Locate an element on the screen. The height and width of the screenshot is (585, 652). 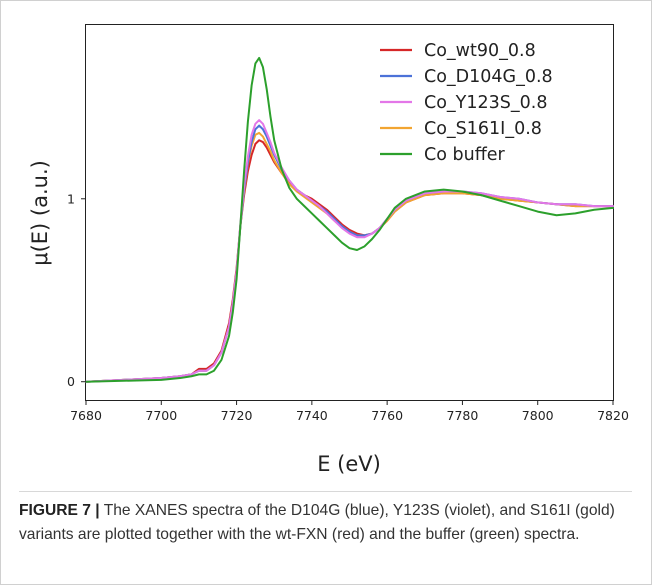
caption-separator is located at coordinates (325, 491).